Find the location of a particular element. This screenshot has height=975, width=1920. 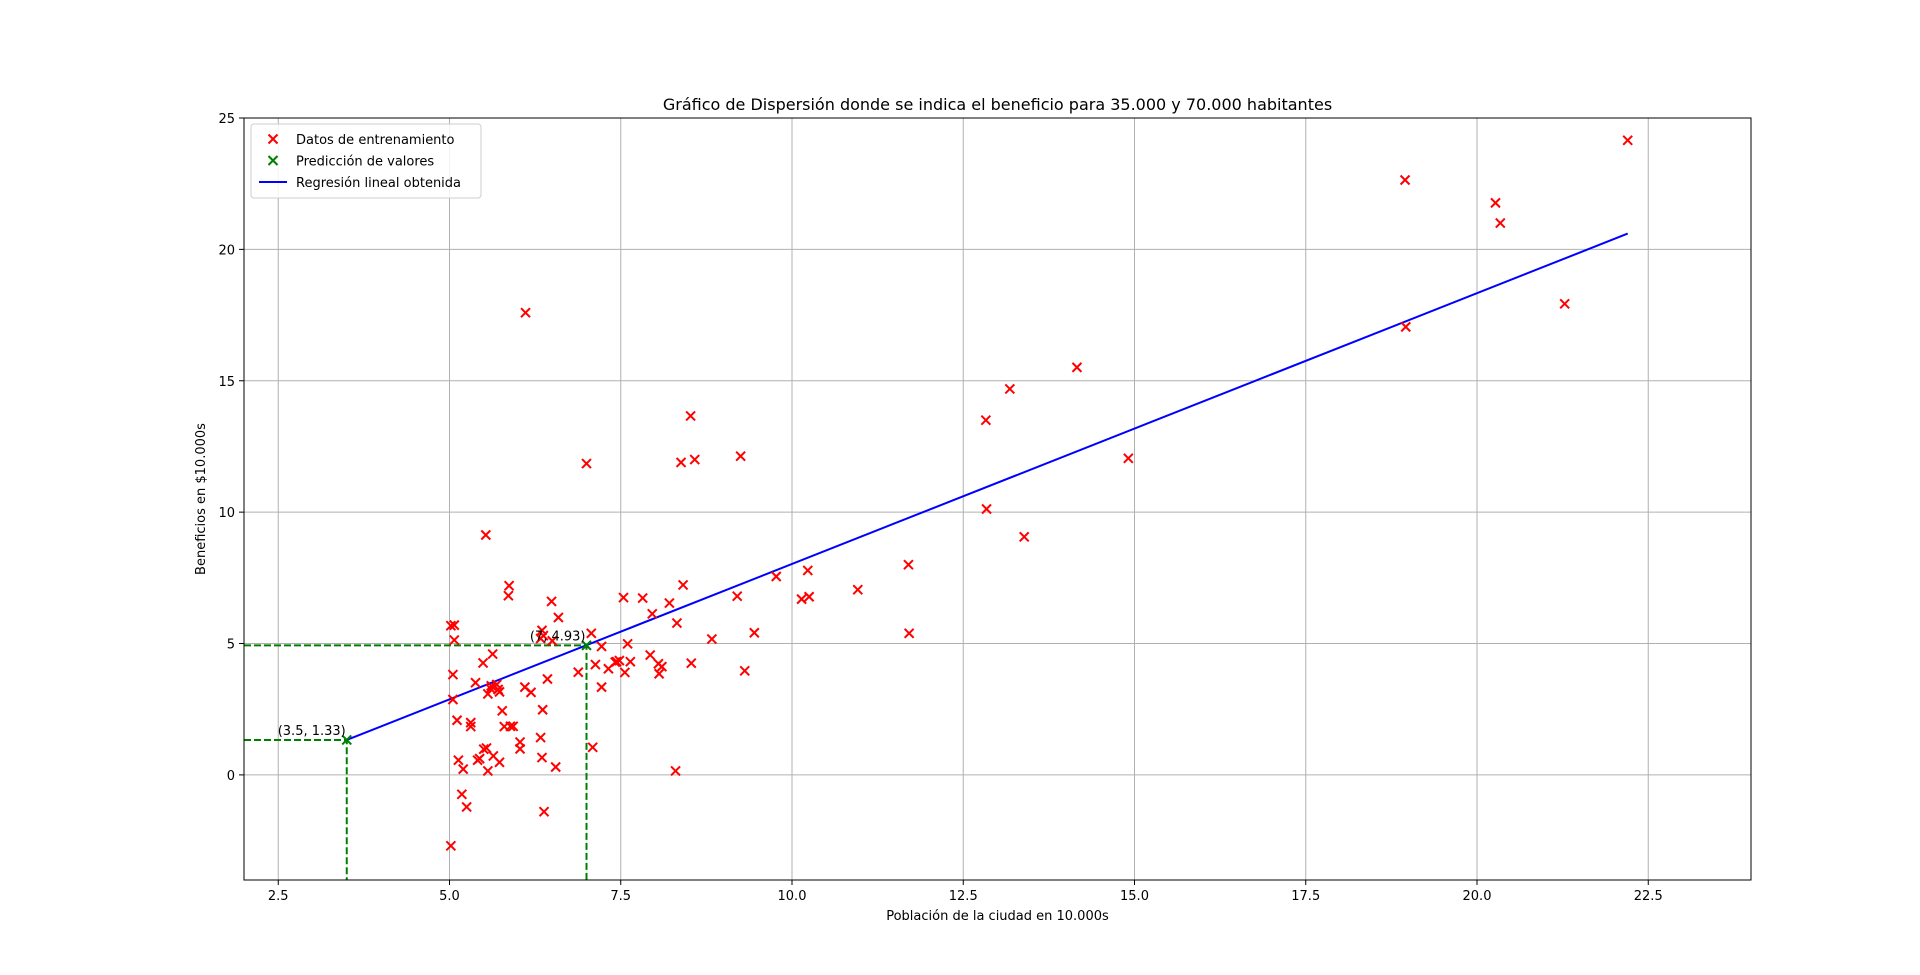

y-axis-label: Beneficios en $10.000s is located at coordinates (201, 499).